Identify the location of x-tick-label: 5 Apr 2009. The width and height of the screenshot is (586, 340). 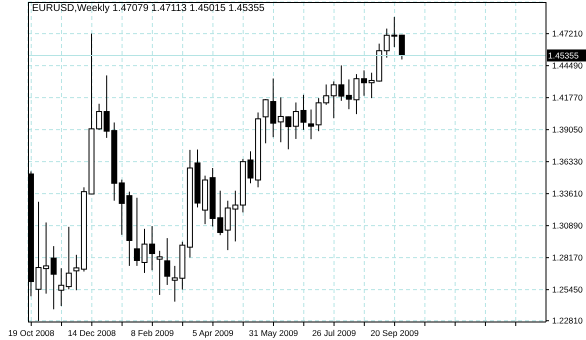
(213, 333).